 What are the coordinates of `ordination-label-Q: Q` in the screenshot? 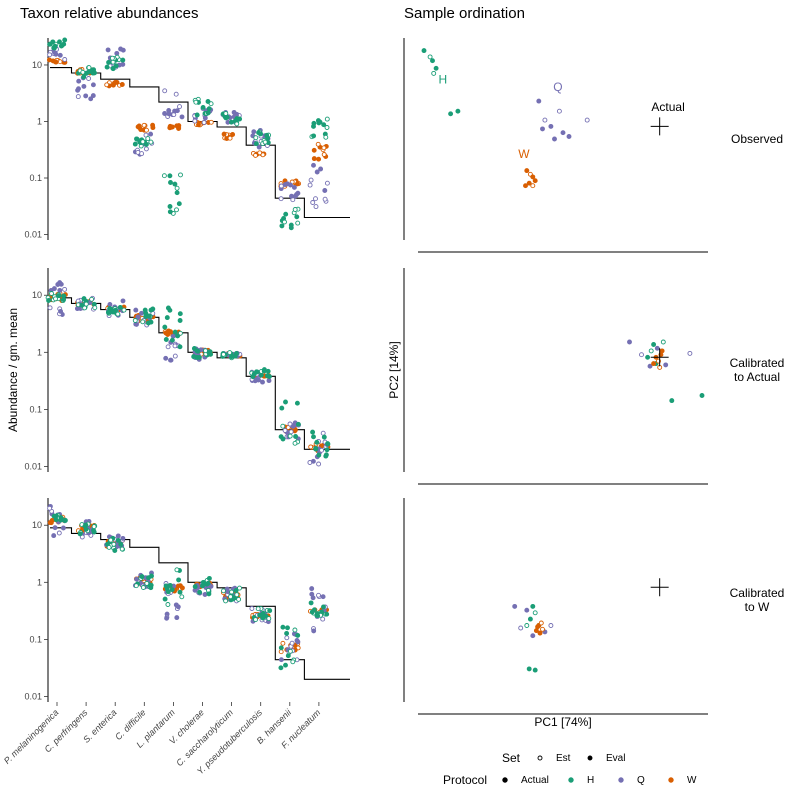 It's located at (557, 87).